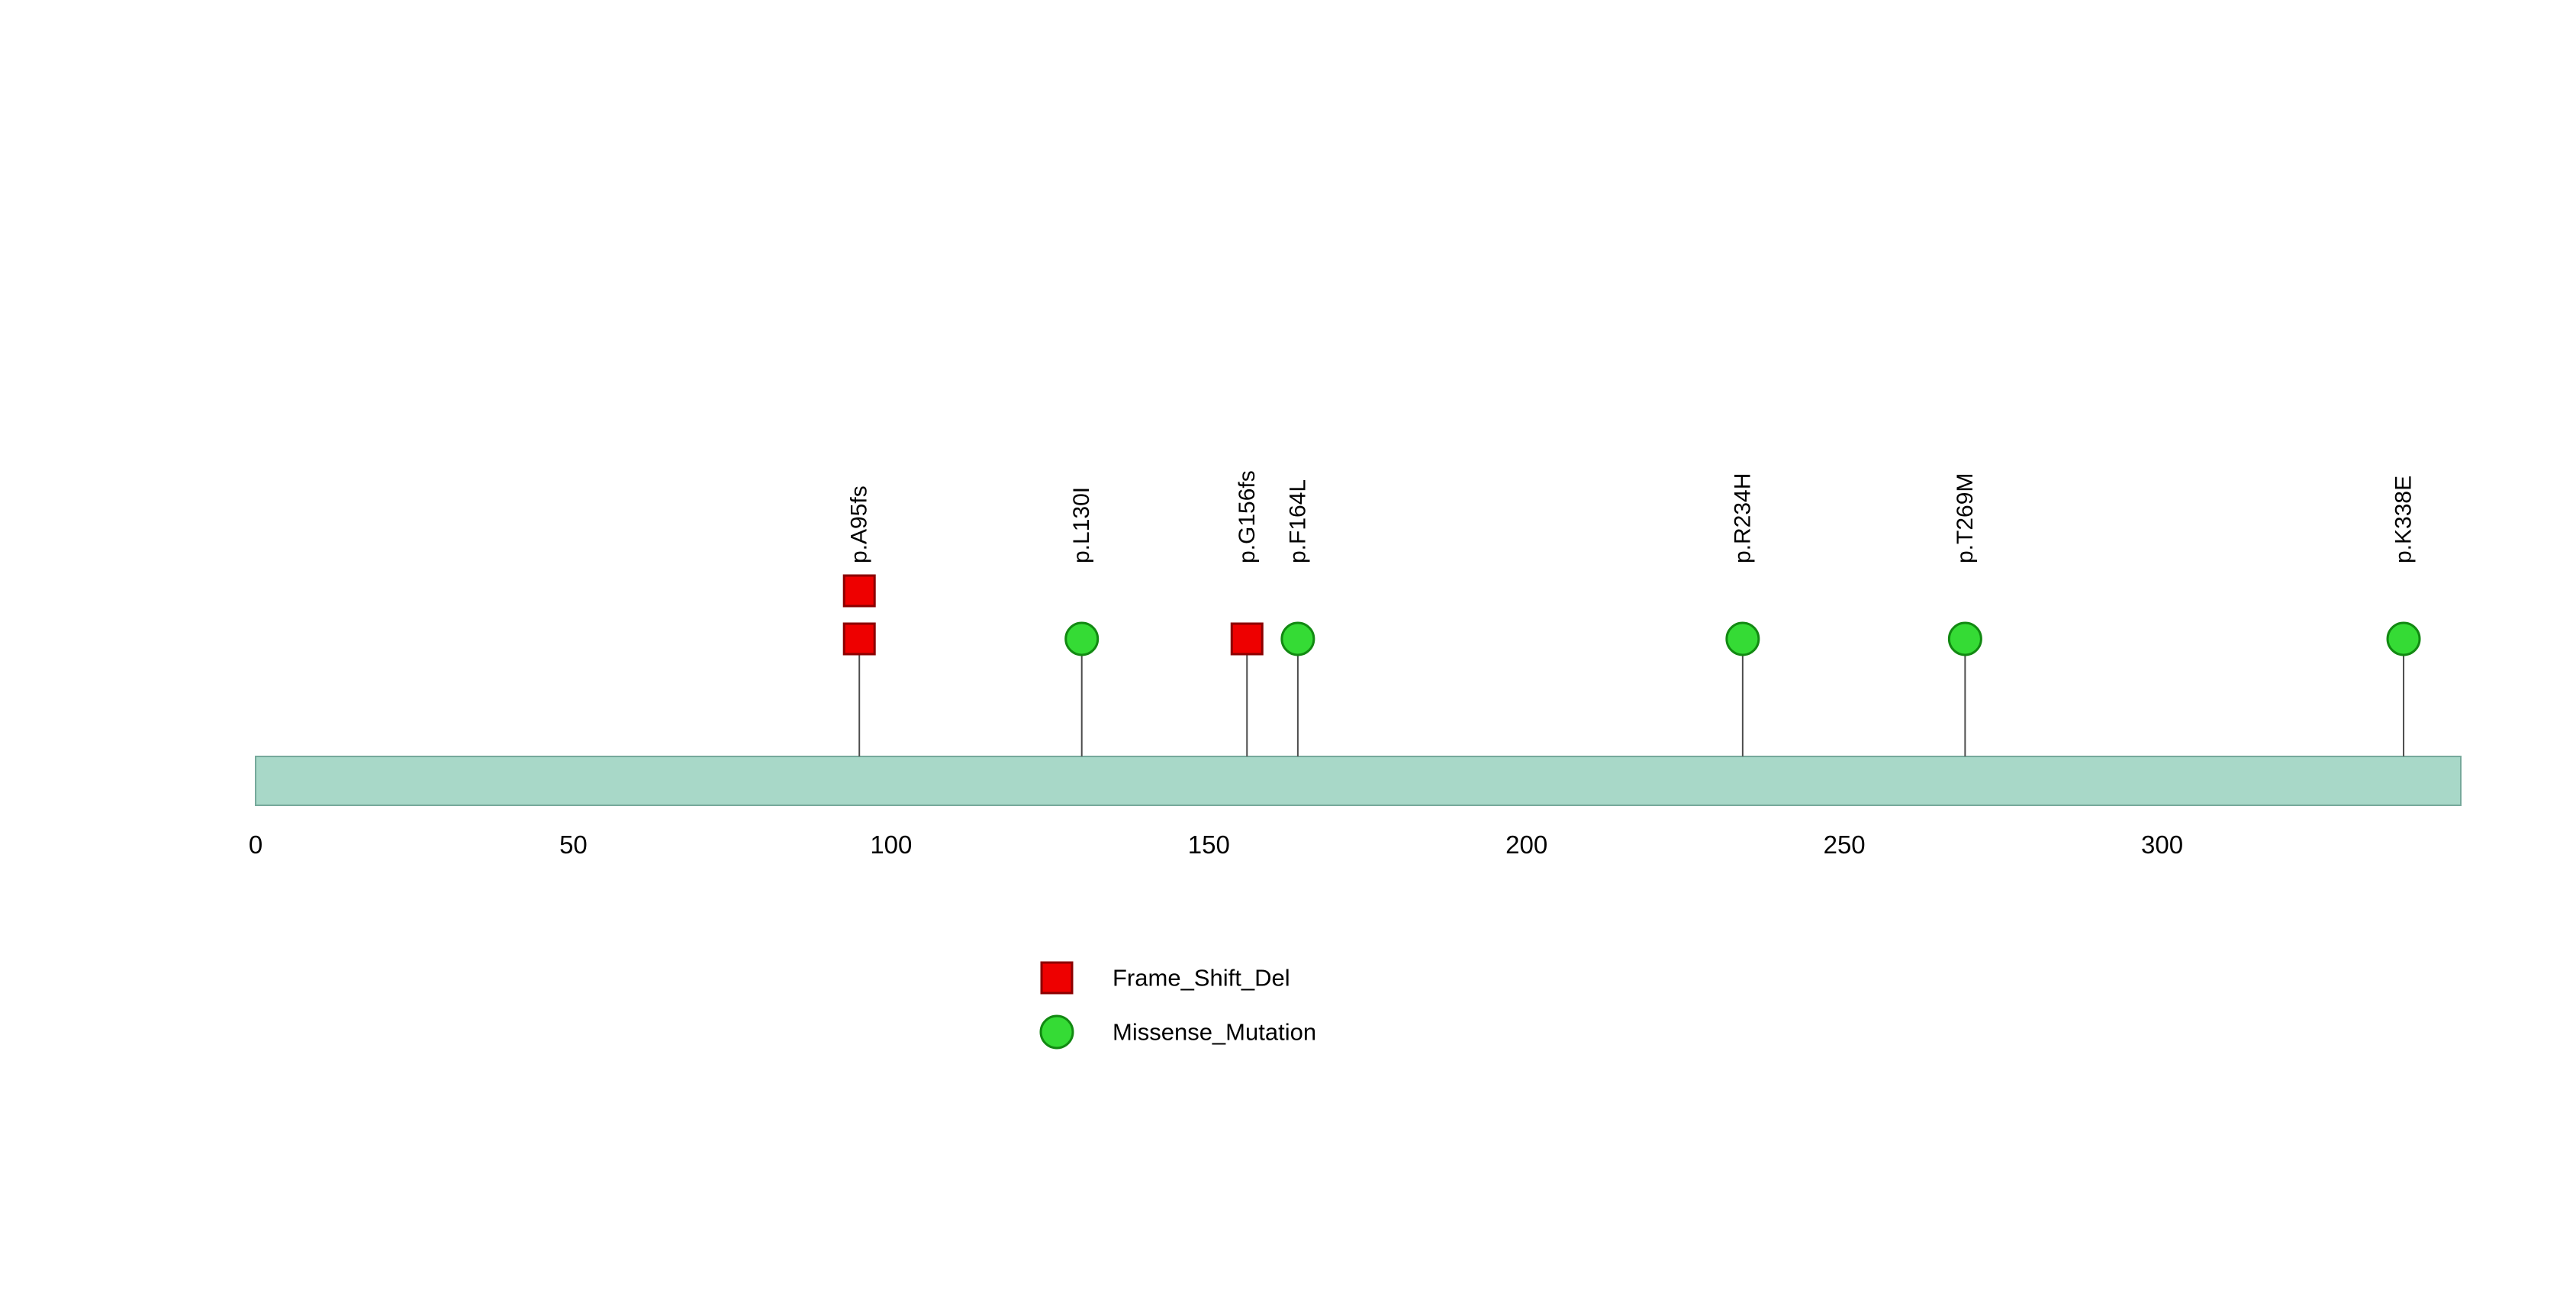 Image resolution: width=2576 pixels, height=1290 pixels. Describe the element at coordinates (2404, 520) in the screenshot. I see `mutation-label: p.K338E` at that location.